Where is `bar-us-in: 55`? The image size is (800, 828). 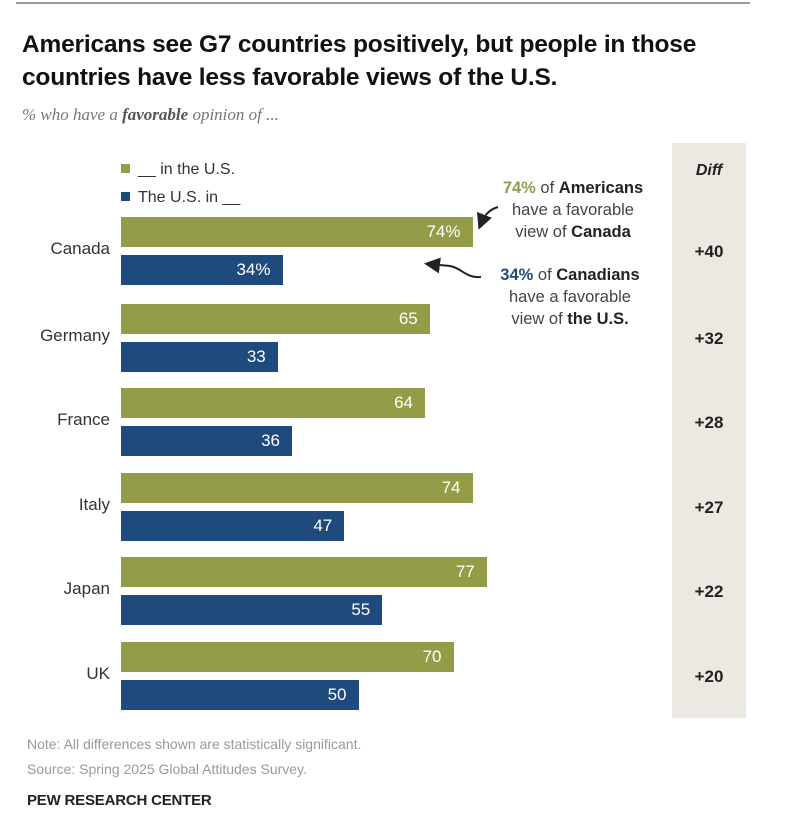 bar-us-in: 55 is located at coordinates (252, 610).